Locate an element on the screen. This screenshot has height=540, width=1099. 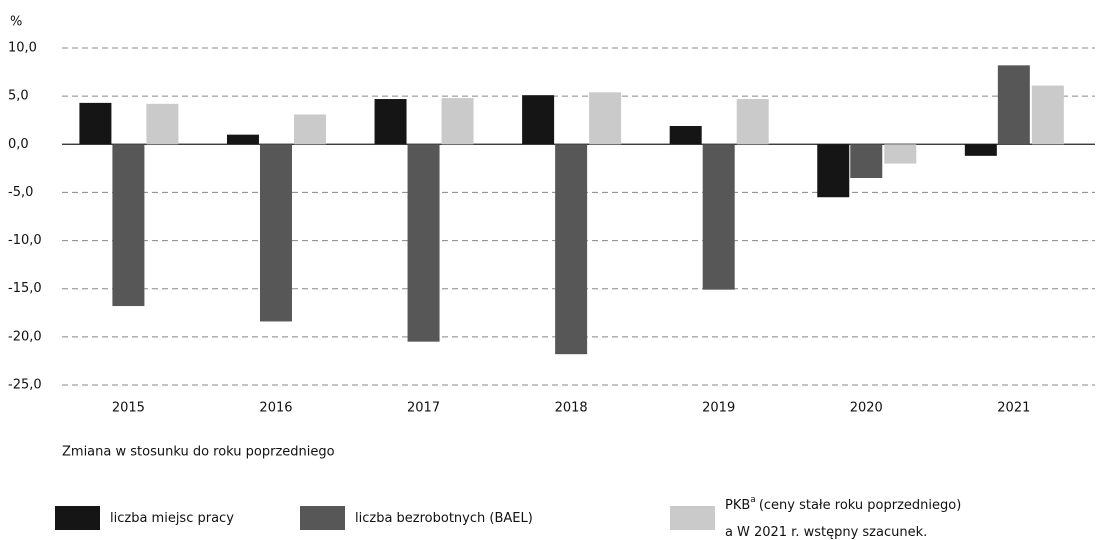
x-tick-label: 2018 is located at coordinates (571, 408).